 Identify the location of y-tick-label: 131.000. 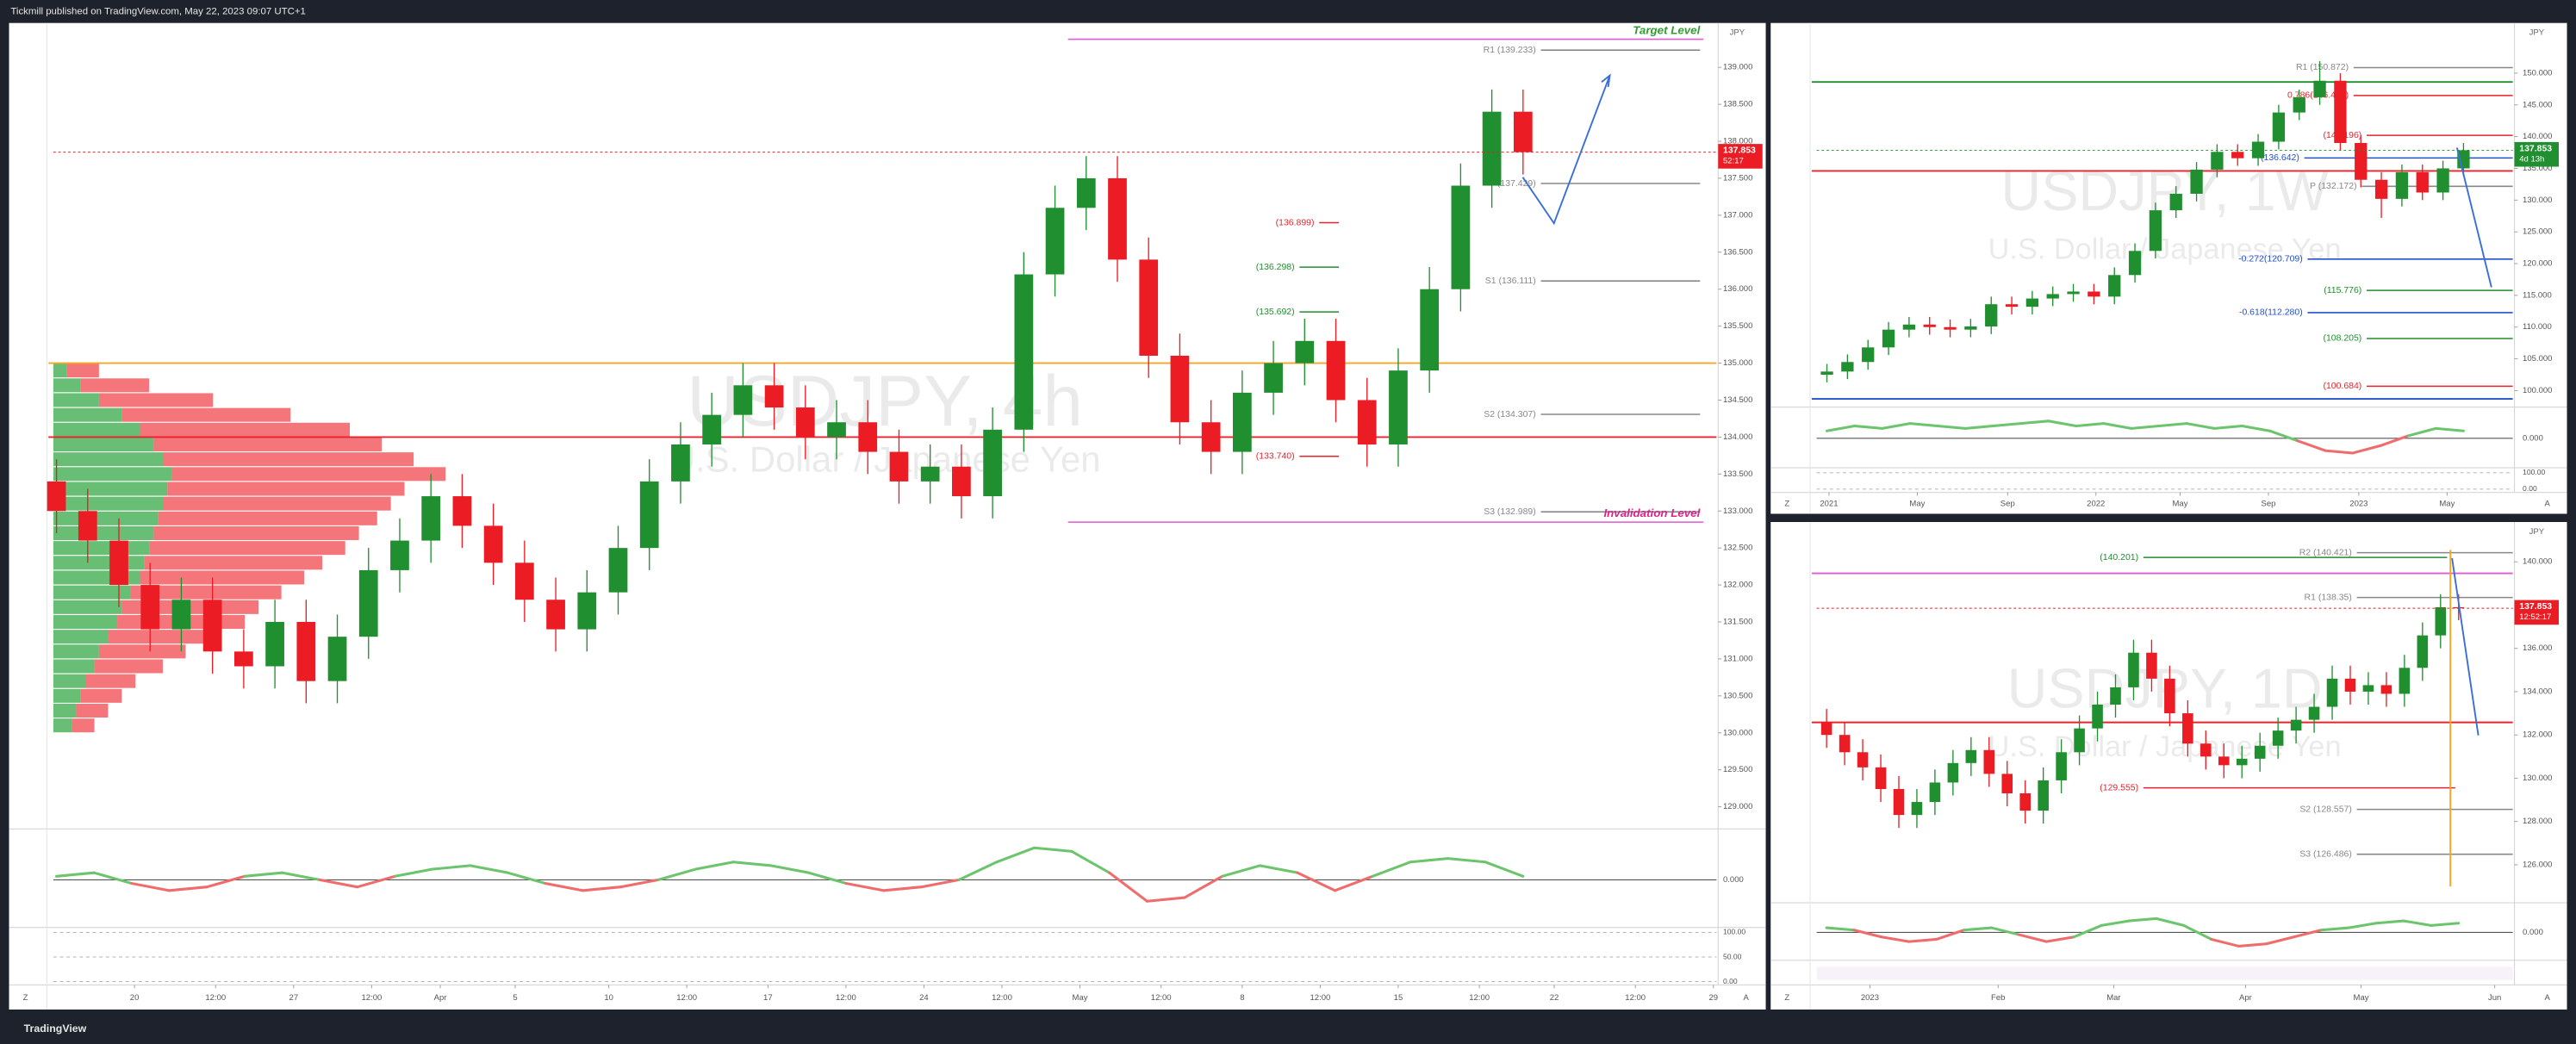
(1738, 658).